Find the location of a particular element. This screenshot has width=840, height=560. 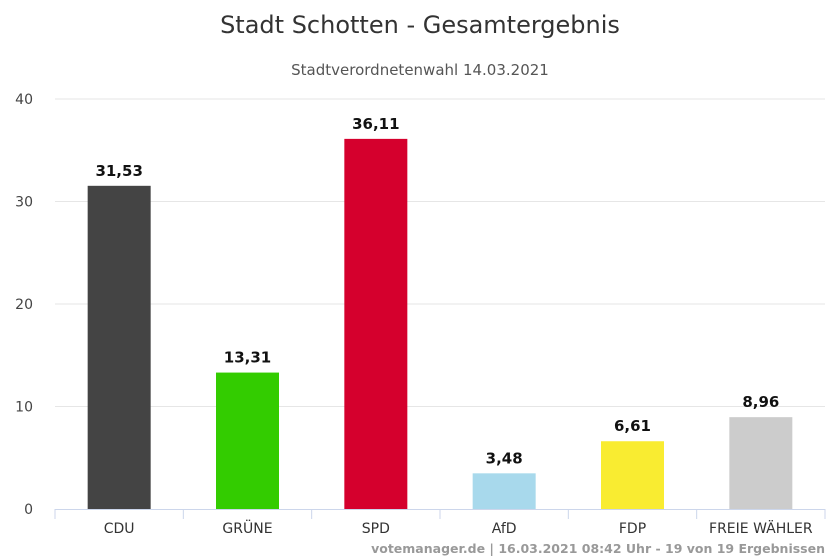

y-tick-label: 30 is located at coordinates (24, 203).